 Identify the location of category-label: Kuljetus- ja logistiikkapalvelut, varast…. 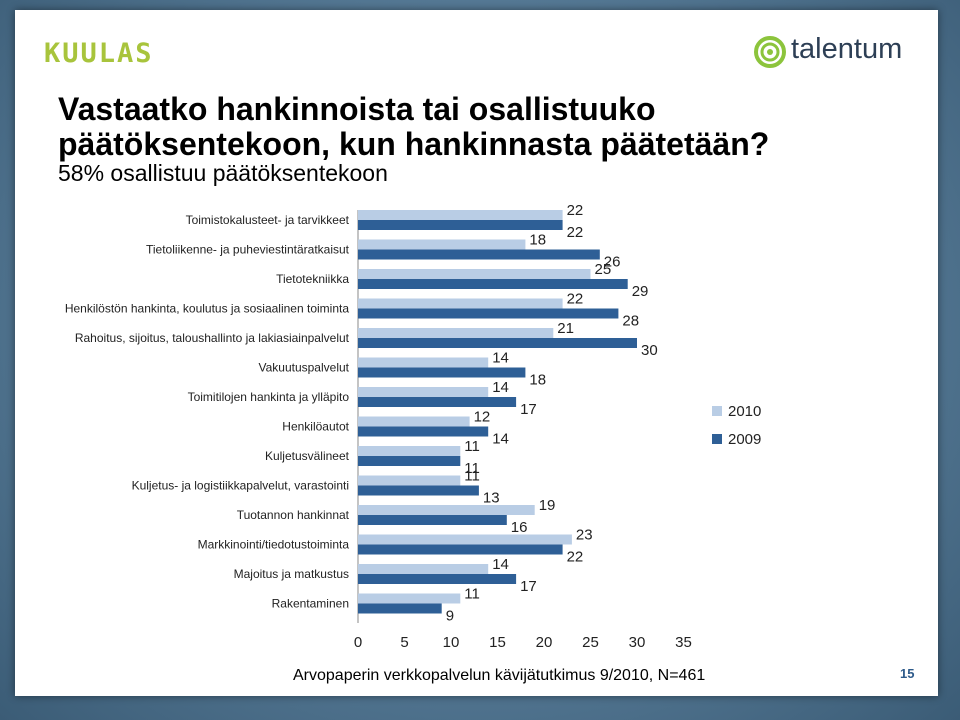
(240, 486).